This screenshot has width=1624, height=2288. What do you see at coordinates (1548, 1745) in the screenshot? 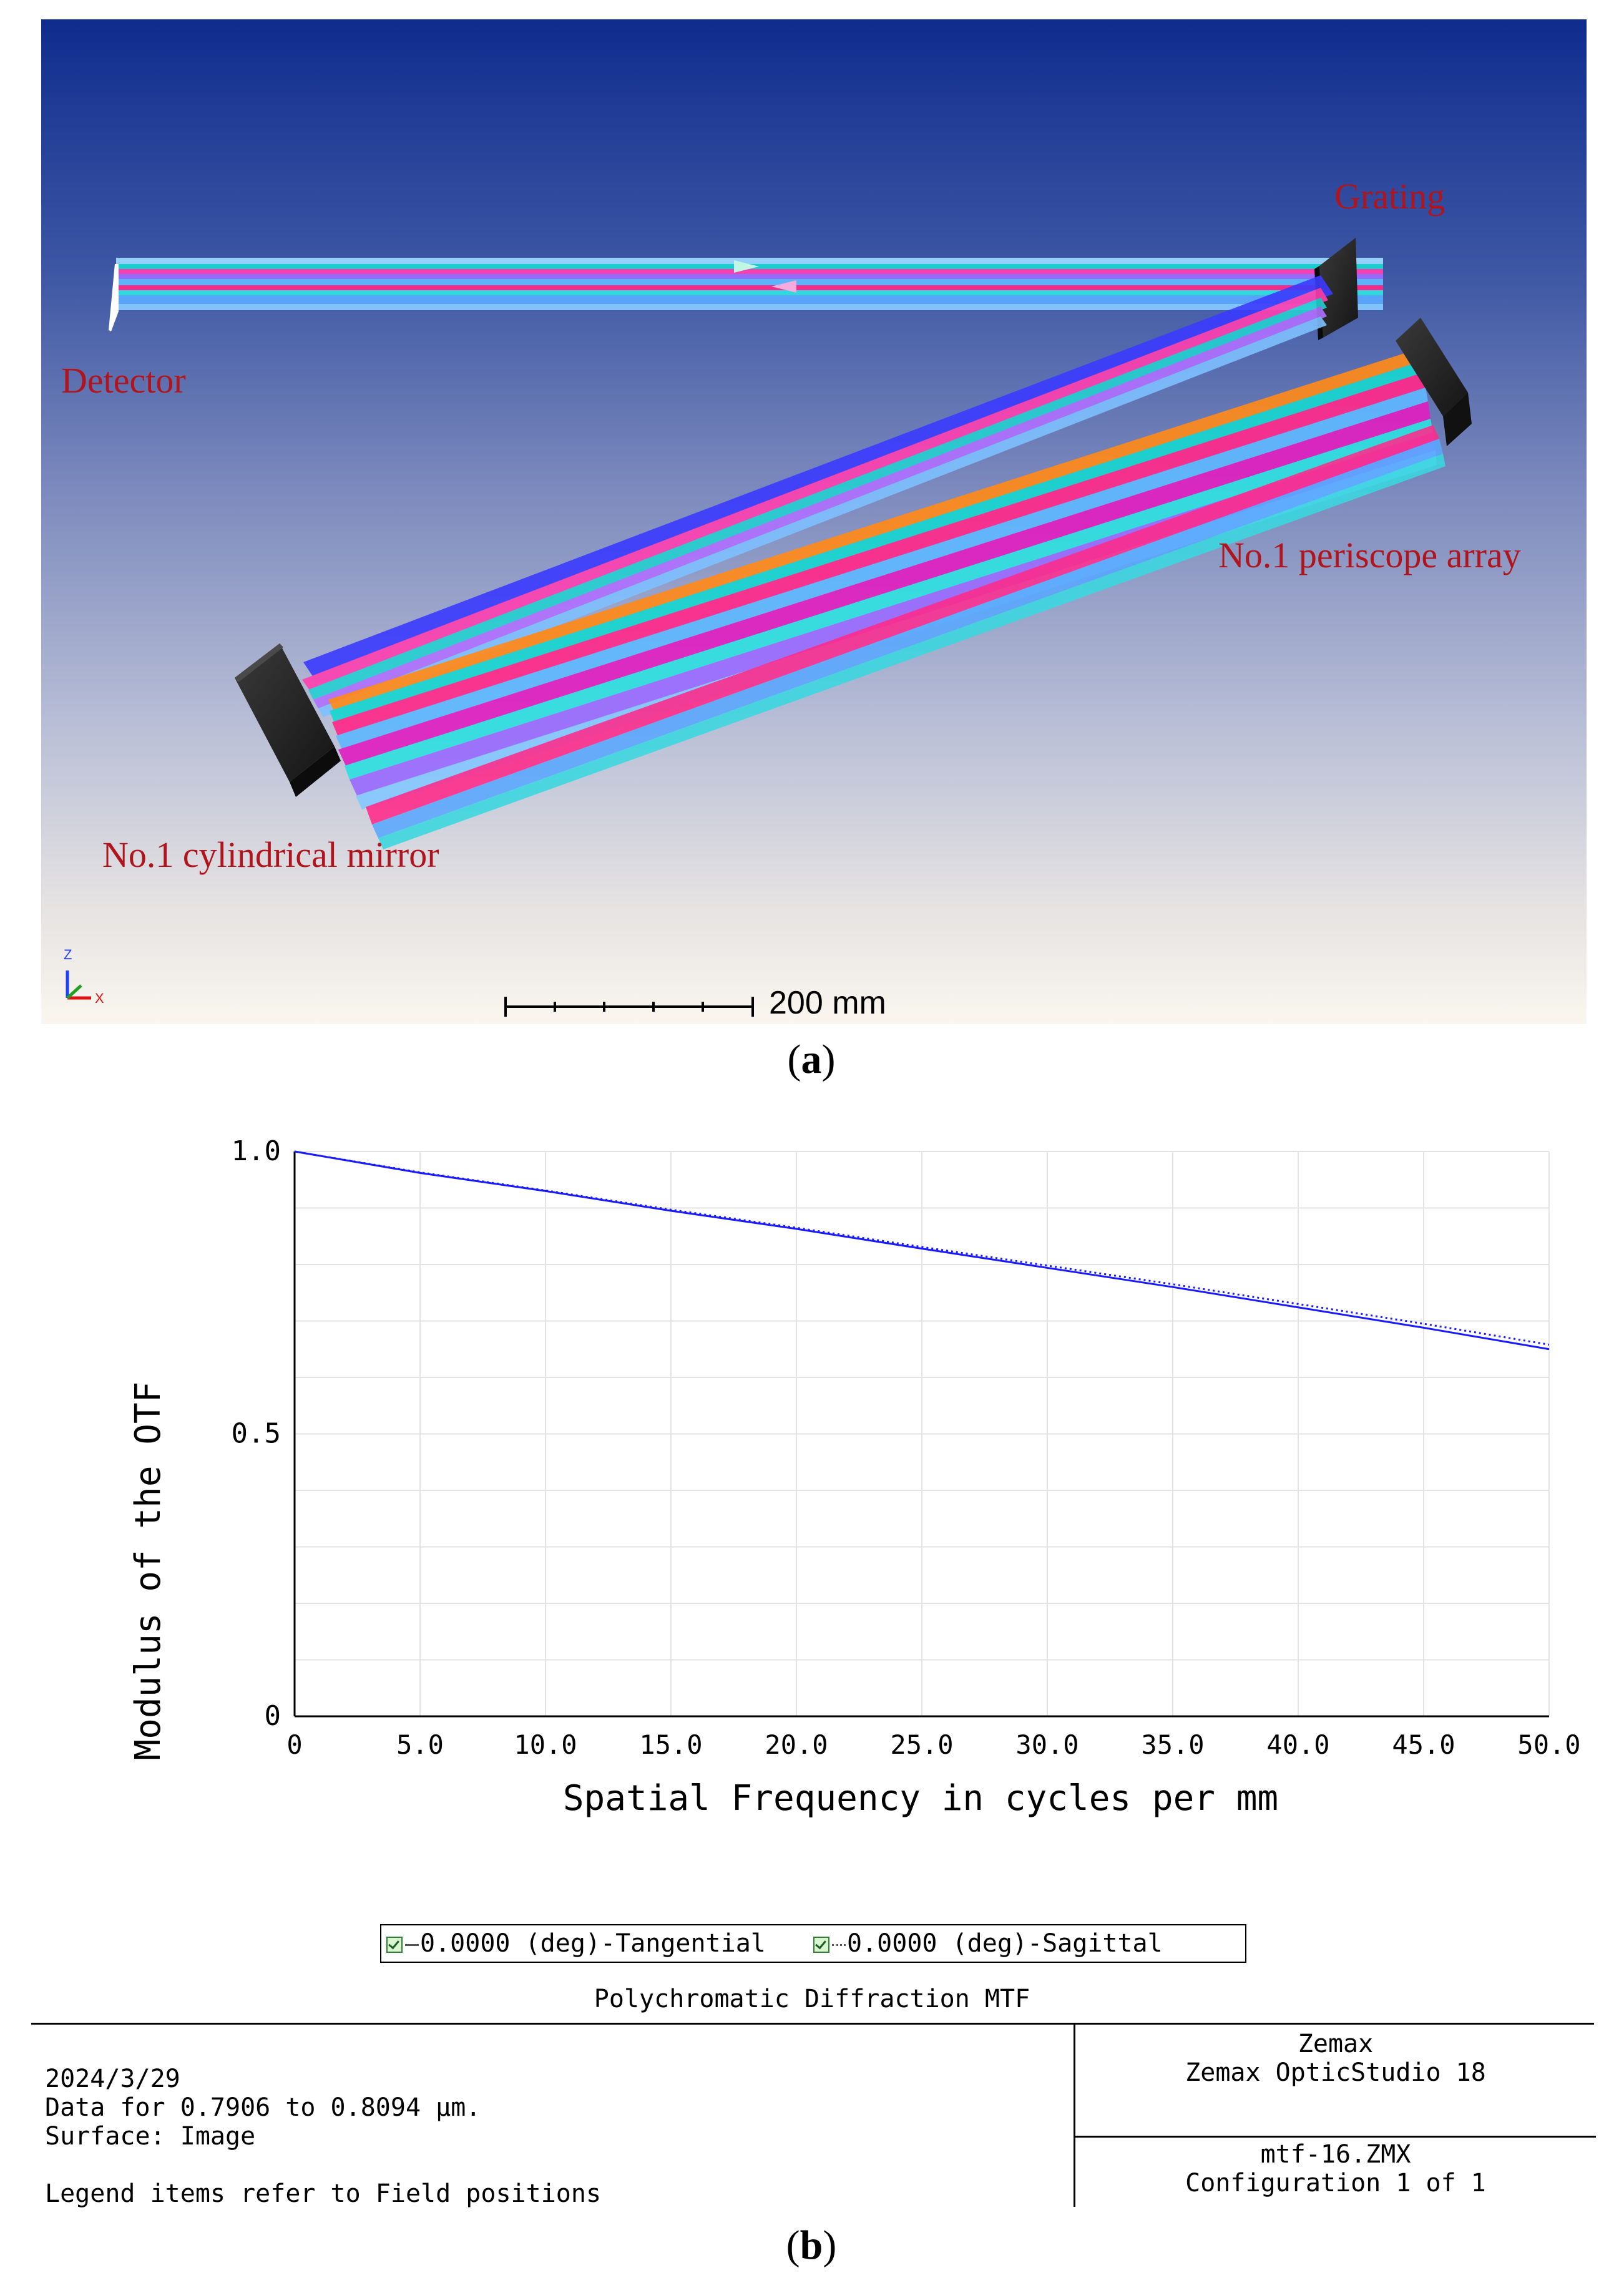
I see `x-tick-label: 50.0` at bounding box center [1548, 1745].